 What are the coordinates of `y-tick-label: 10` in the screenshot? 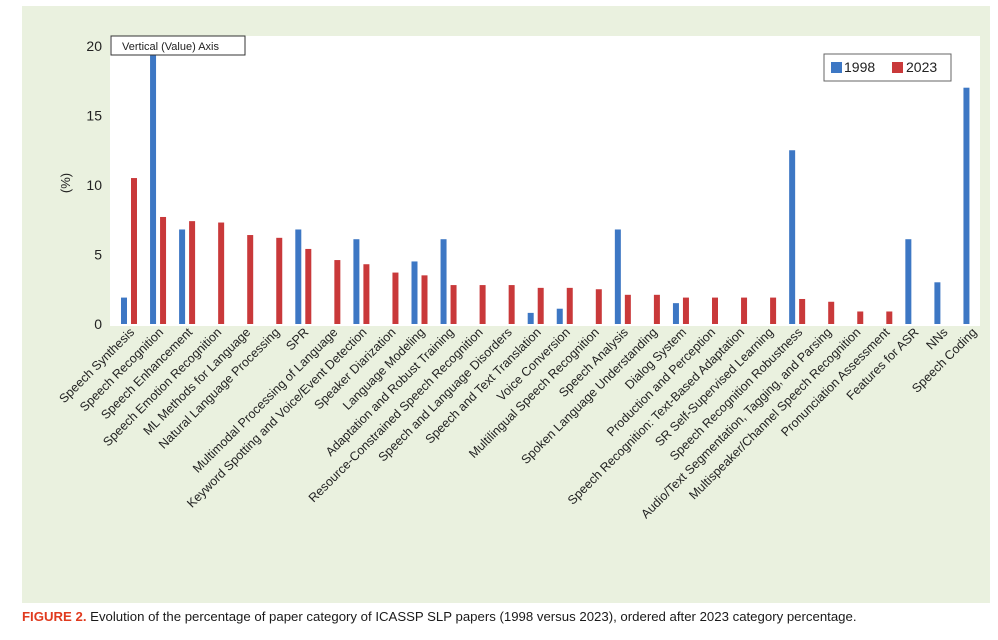 It's located at (94, 185).